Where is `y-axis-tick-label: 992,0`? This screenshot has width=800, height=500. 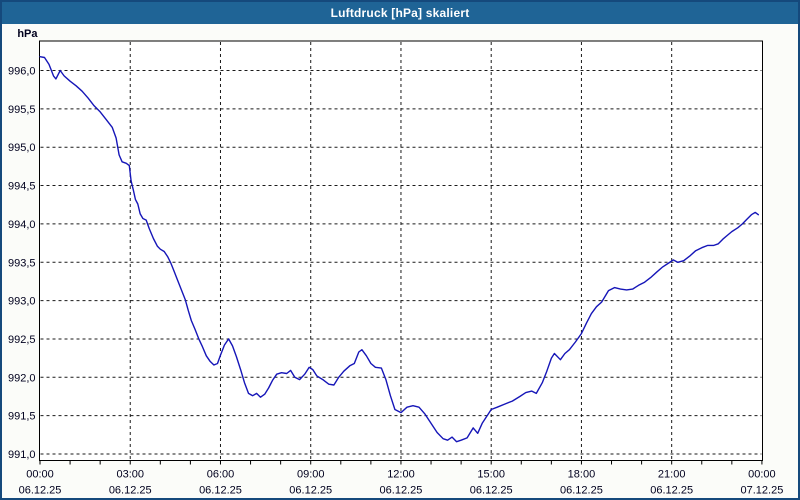 y-axis-tick-label: 992,0 is located at coordinates (22, 378).